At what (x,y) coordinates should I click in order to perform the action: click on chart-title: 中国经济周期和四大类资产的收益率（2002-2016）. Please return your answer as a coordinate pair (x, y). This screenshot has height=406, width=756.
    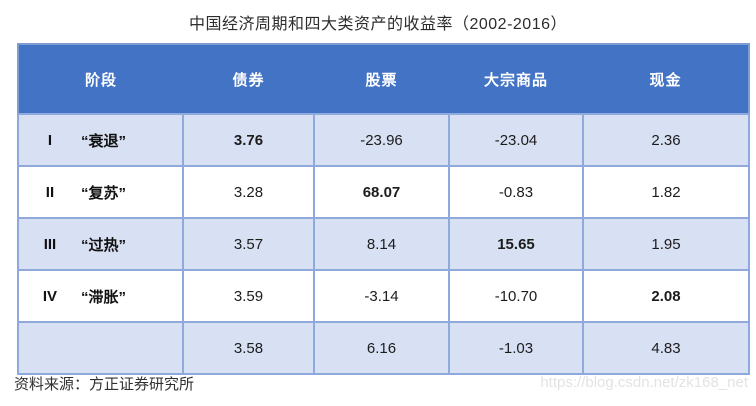
    Looking at the image, I should click on (378, 24).